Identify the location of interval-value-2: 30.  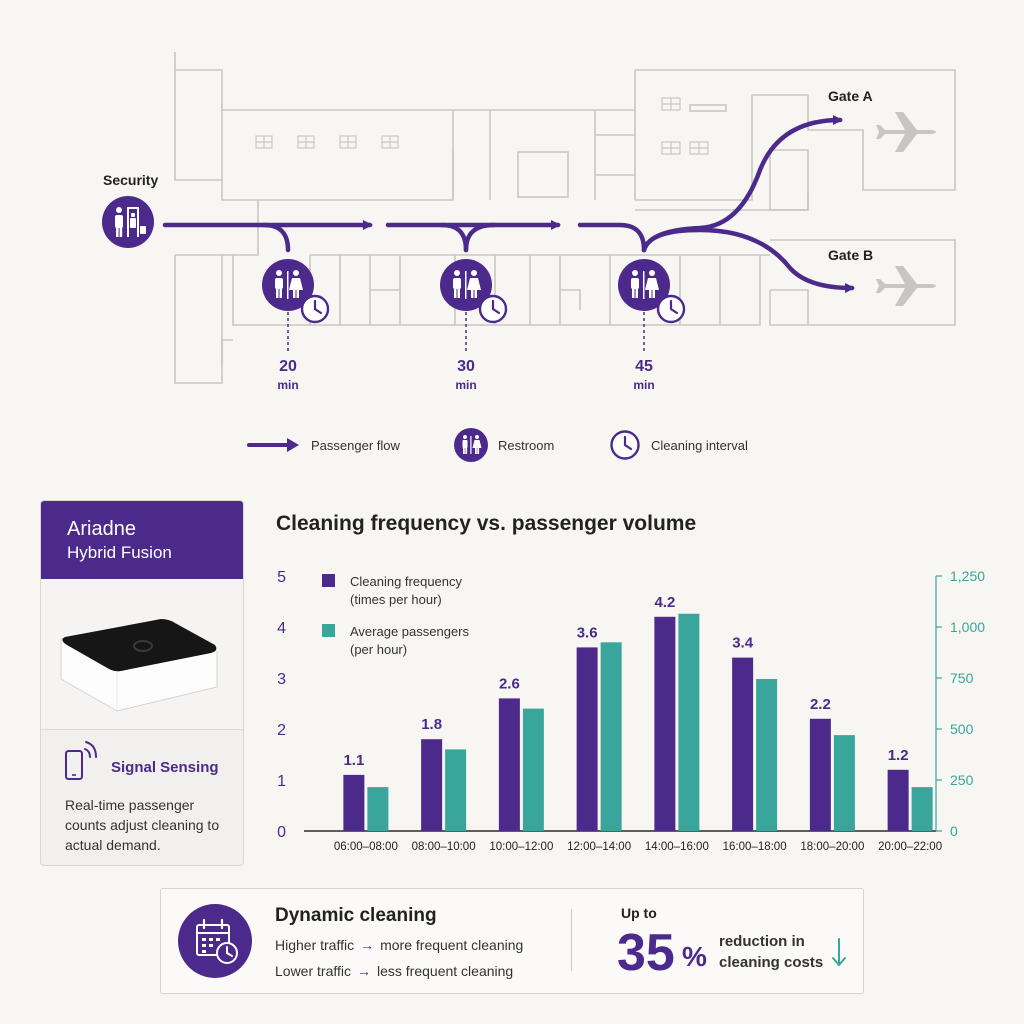
(466, 366).